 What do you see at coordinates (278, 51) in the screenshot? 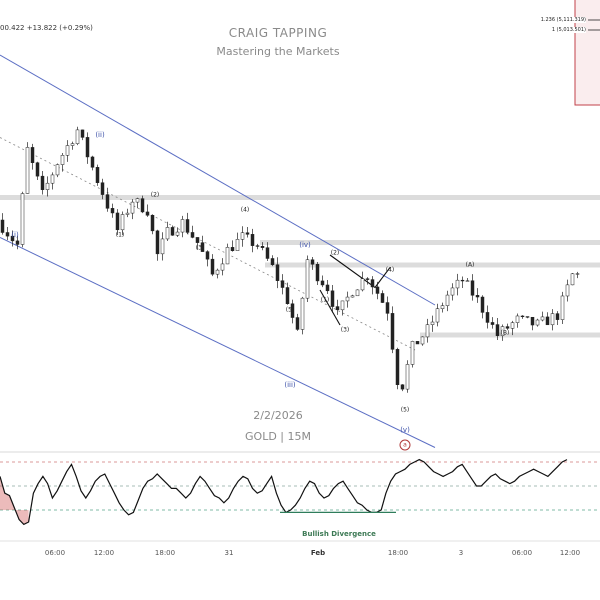
I see `brand-subtitle: Mastering the Markets` at bounding box center [278, 51].